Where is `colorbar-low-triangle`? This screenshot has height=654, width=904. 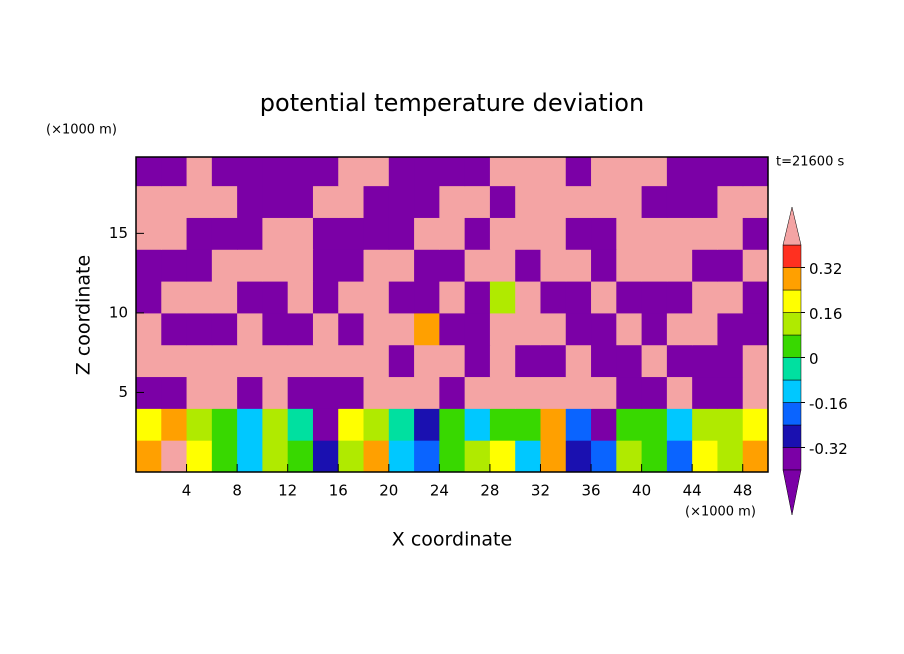 colorbar-low-triangle is located at coordinates (792, 492).